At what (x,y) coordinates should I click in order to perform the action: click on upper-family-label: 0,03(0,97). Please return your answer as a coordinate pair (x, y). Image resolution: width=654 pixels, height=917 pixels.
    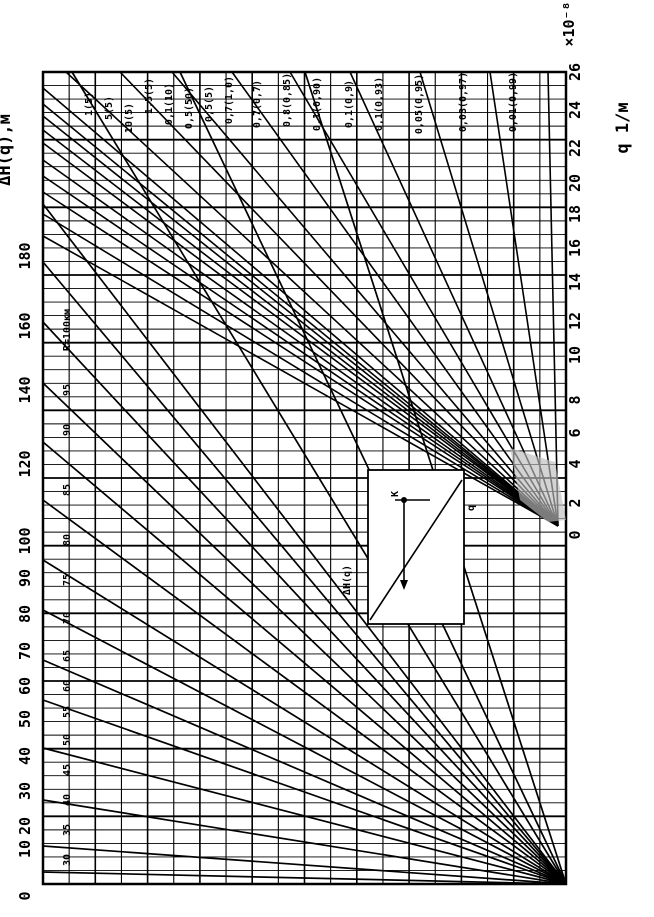
    Looking at the image, I should click on (463, 102).